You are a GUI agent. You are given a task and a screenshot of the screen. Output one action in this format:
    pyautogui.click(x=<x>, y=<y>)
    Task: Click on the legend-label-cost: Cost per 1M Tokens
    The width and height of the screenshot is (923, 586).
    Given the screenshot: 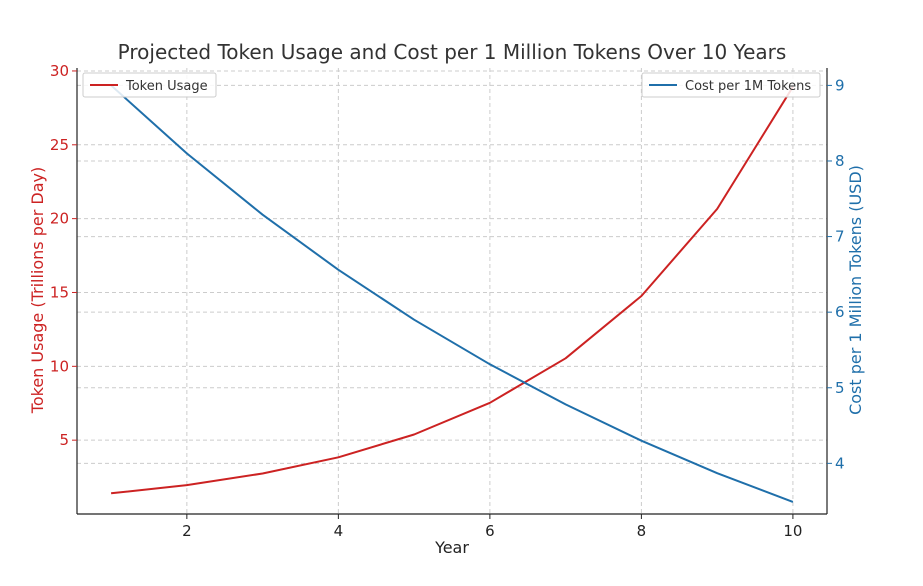 What is the action you would take?
    pyautogui.click(x=748, y=86)
    